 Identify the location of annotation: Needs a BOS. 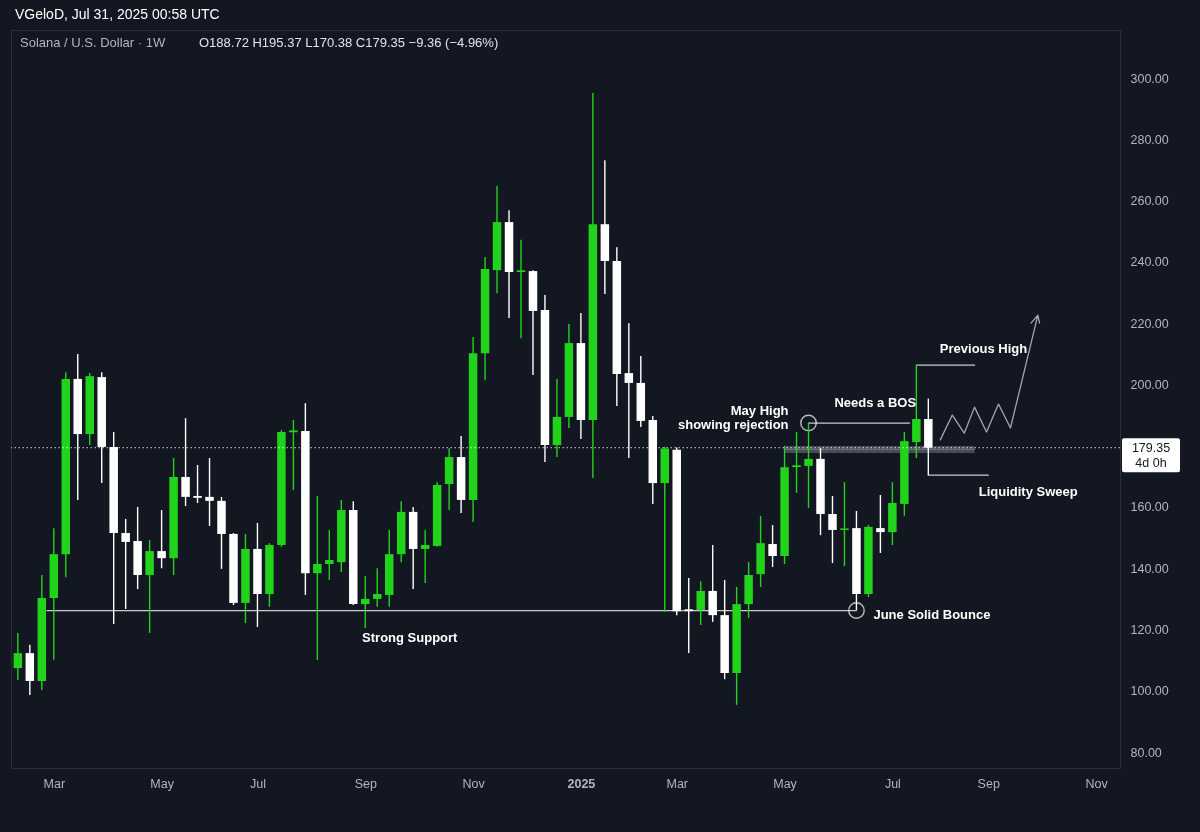
(875, 403).